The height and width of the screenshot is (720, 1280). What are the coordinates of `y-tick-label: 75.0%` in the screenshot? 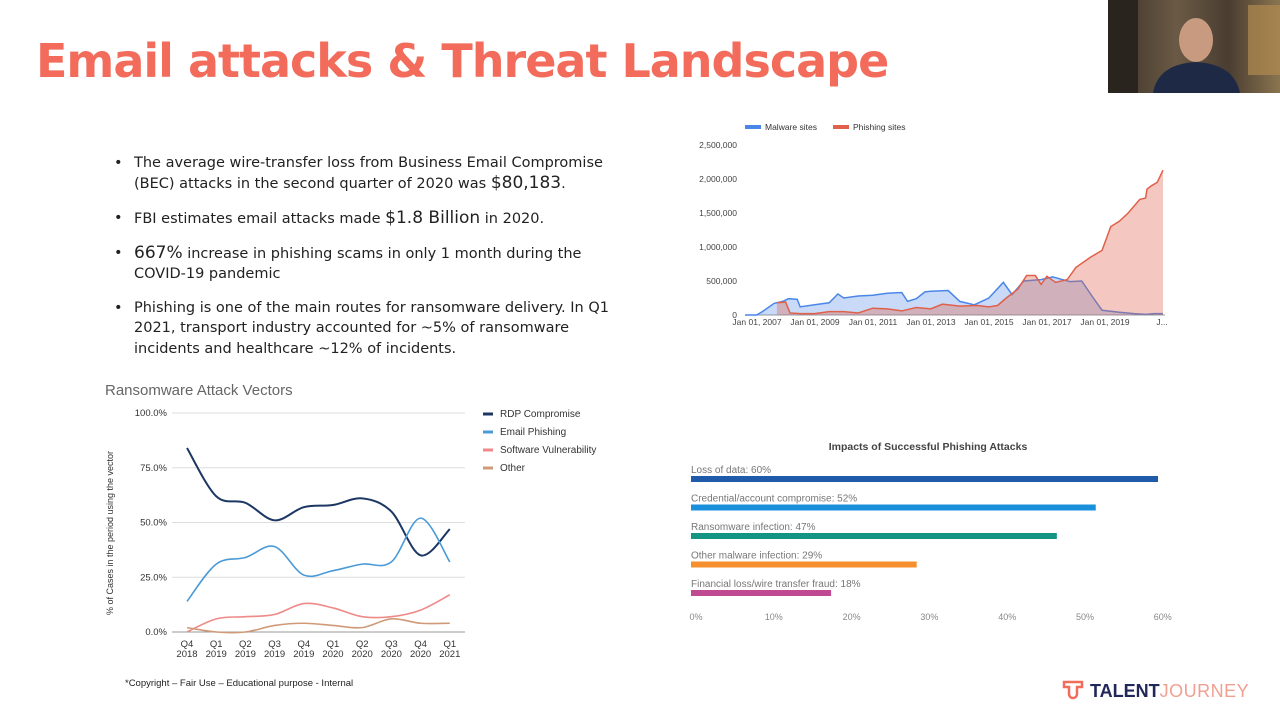 It's located at (153, 468).